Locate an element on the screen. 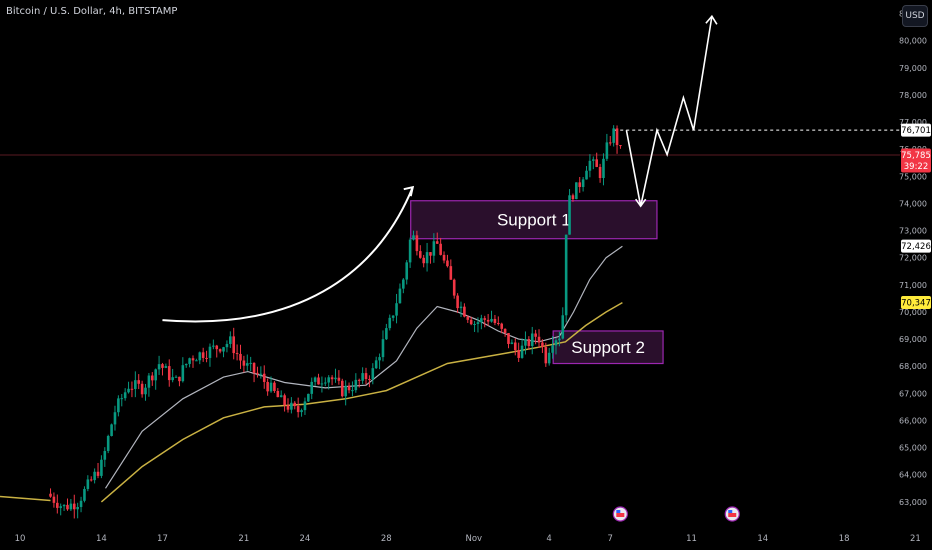 Image resolution: width=932 pixels, height=550 pixels. x-tick-label: 21 is located at coordinates (243, 539).